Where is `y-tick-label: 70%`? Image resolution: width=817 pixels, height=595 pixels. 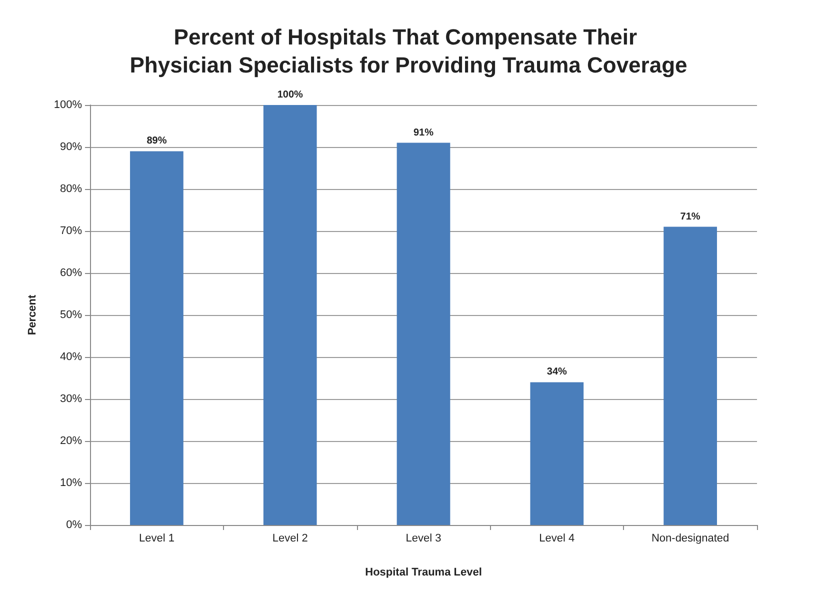 y-tick-label: 70% is located at coordinates (71, 231).